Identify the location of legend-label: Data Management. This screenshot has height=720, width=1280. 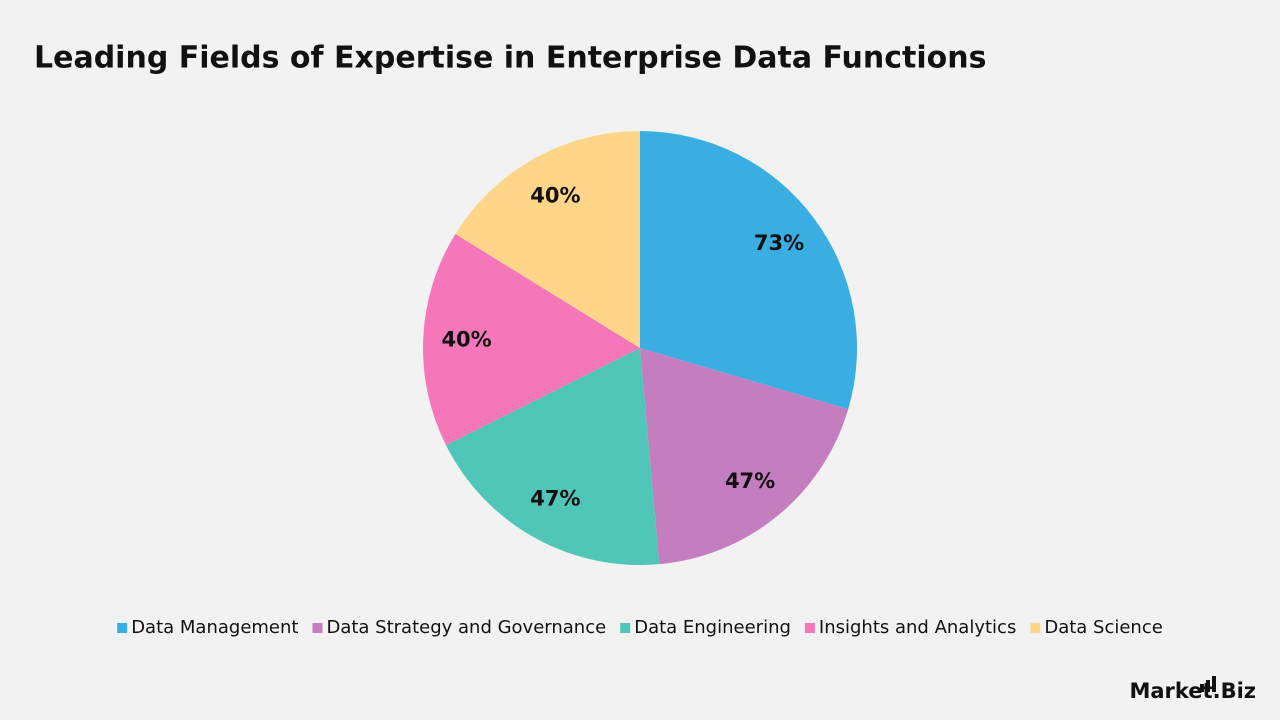
(214, 627).